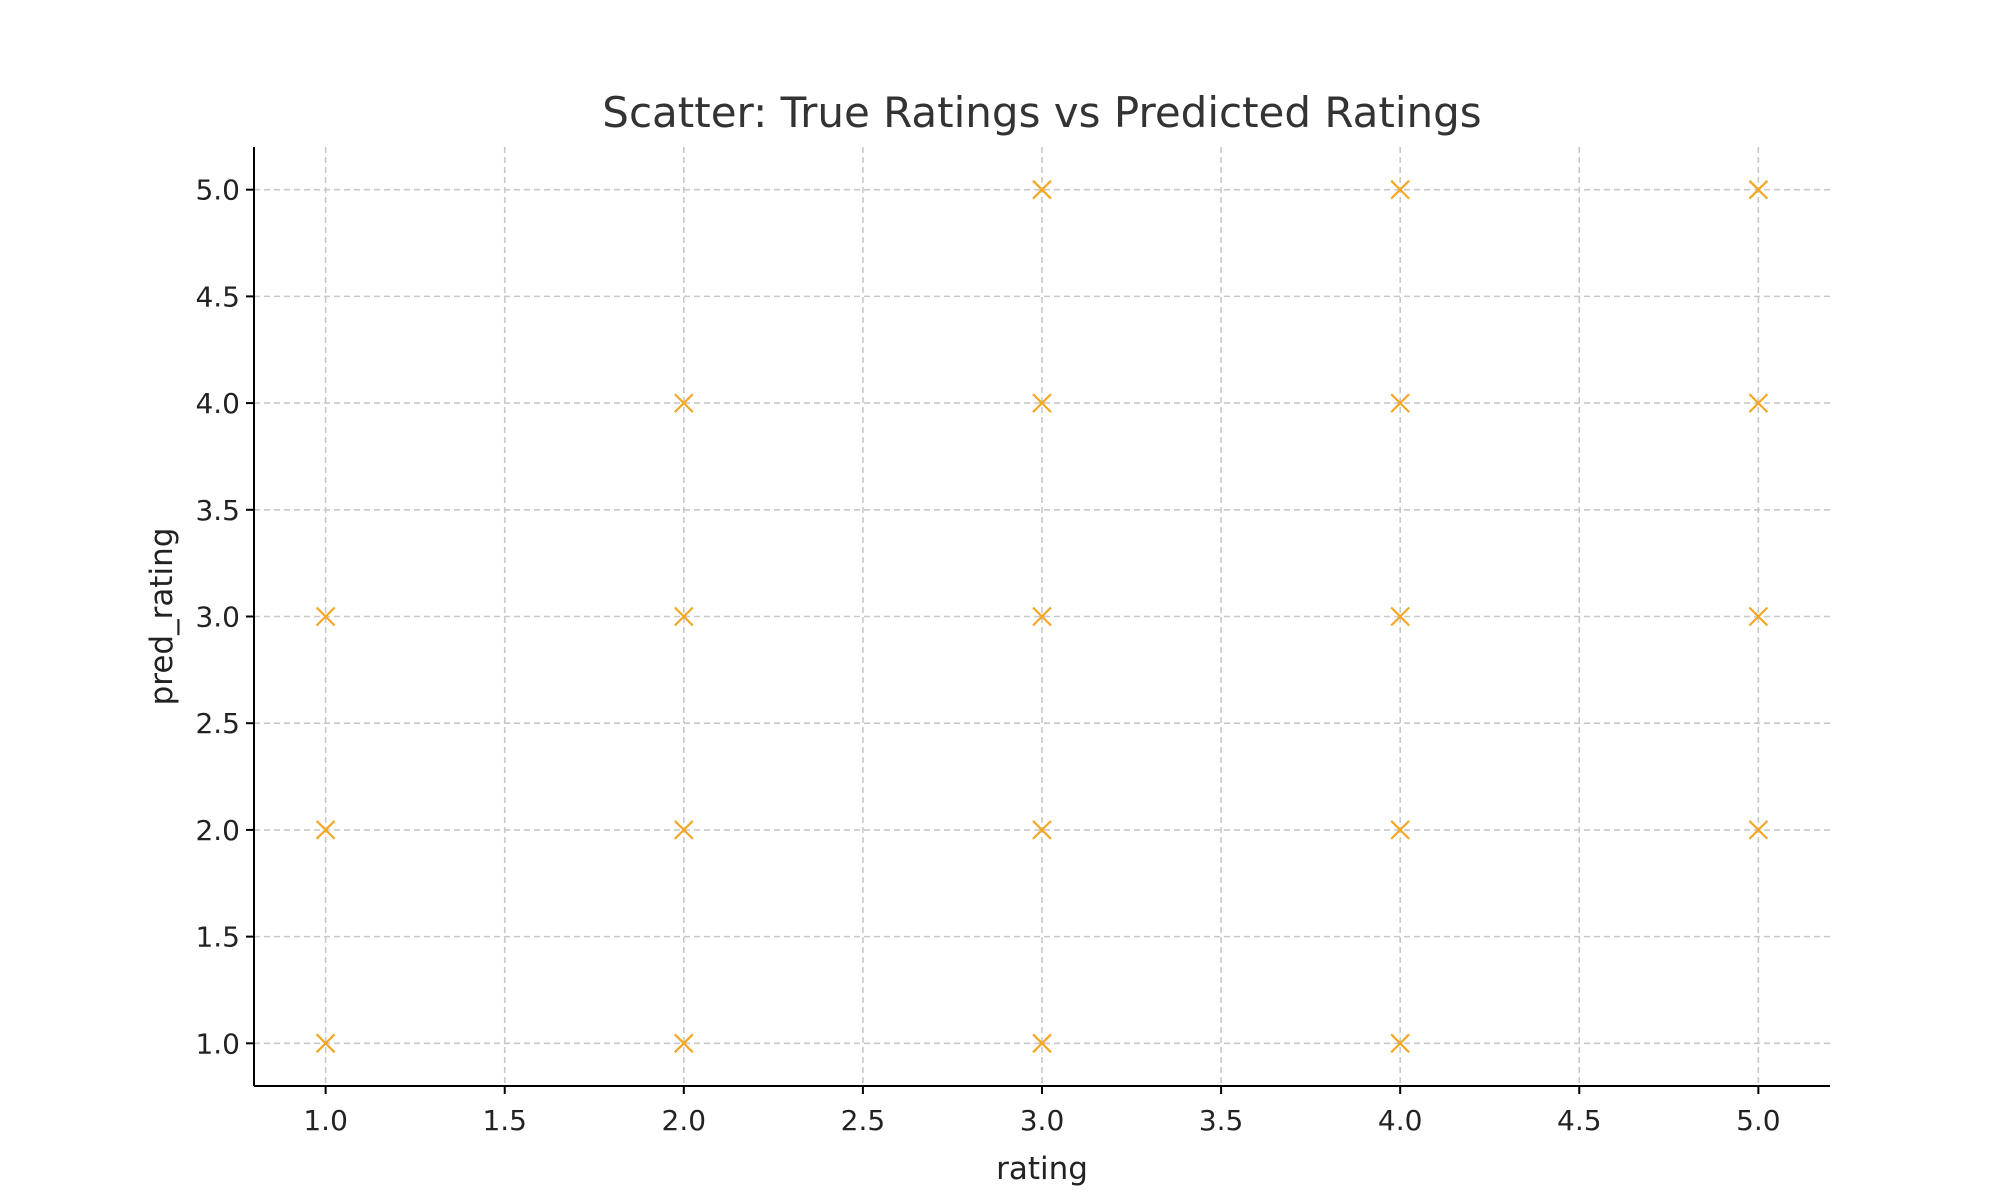 The image size is (2000, 1204). What do you see at coordinates (217, 723) in the screenshot?
I see `y-tick-label: 2.5` at bounding box center [217, 723].